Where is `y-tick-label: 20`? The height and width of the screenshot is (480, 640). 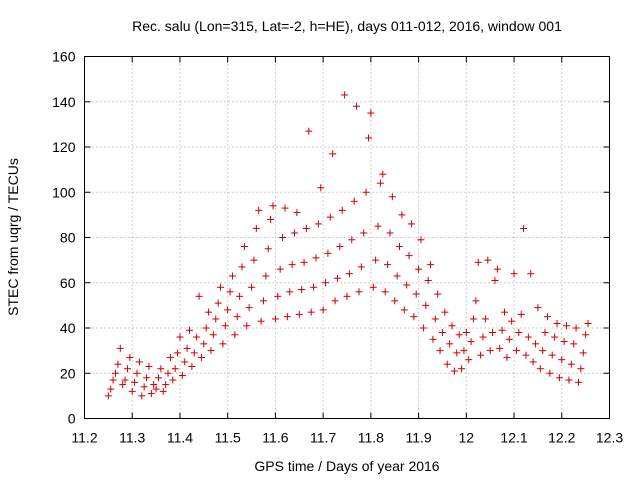 y-tick-label: 20 is located at coordinates (68, 373).